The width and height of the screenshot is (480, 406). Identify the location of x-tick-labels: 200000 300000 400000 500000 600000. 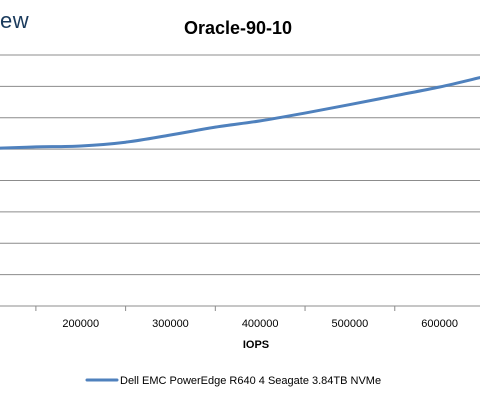
(260, 324).